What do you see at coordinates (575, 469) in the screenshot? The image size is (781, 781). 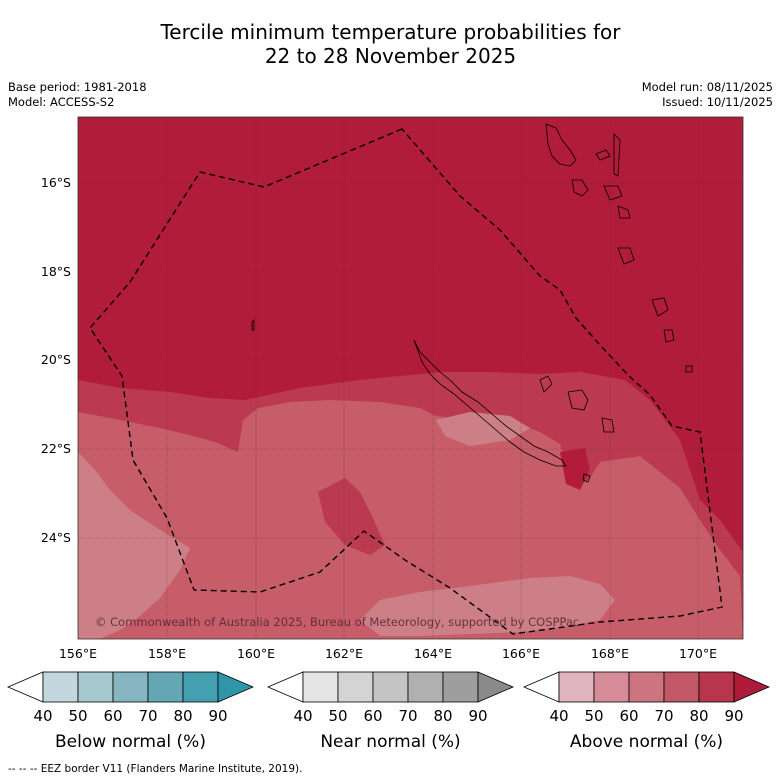 I see `field-above-90-patch` at bounding box center [575, 469].